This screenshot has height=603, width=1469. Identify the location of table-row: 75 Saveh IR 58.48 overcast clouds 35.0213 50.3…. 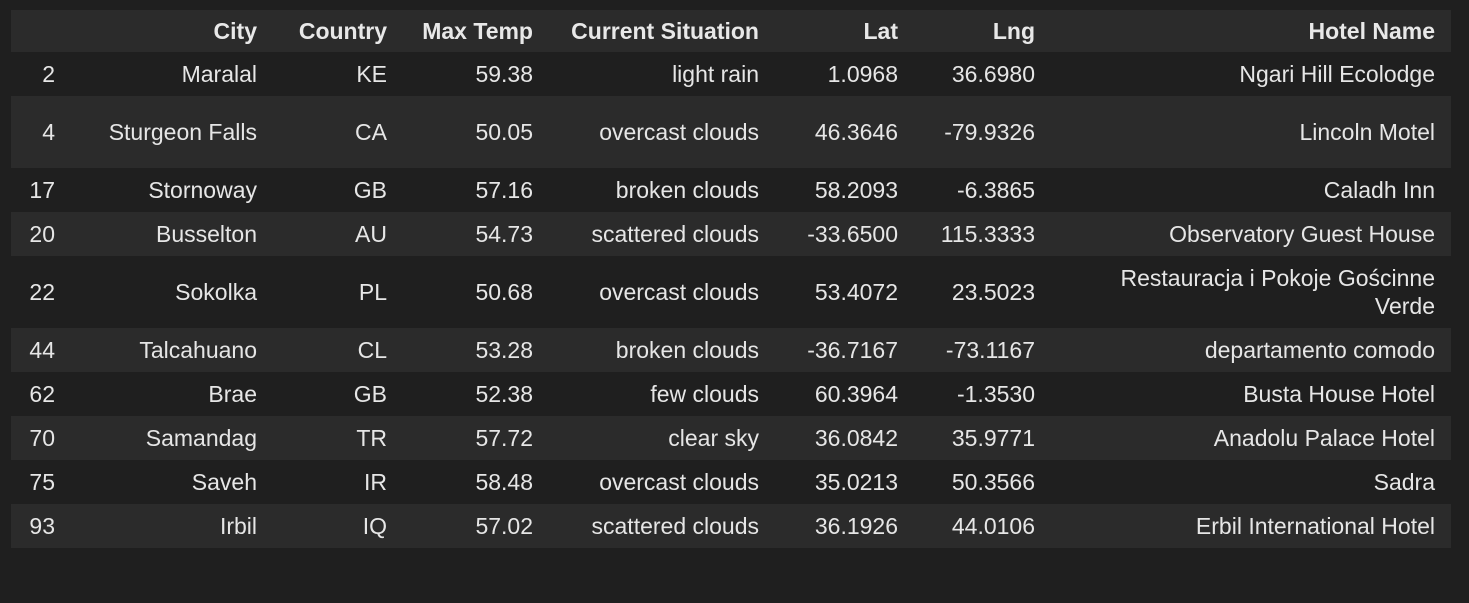
(731, 482).